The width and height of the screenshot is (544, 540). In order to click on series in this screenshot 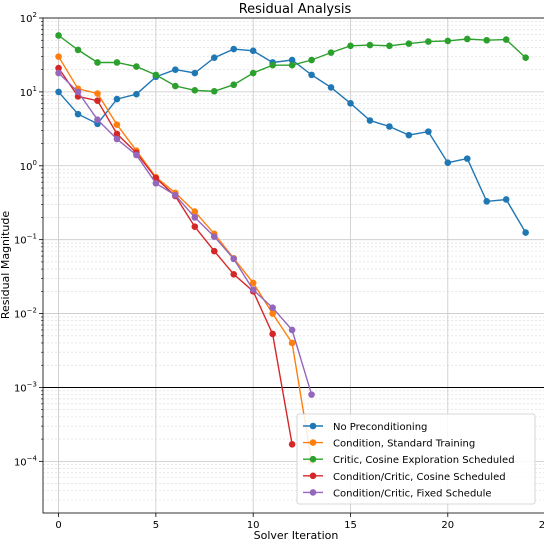, I will do `click(292, 63)`.